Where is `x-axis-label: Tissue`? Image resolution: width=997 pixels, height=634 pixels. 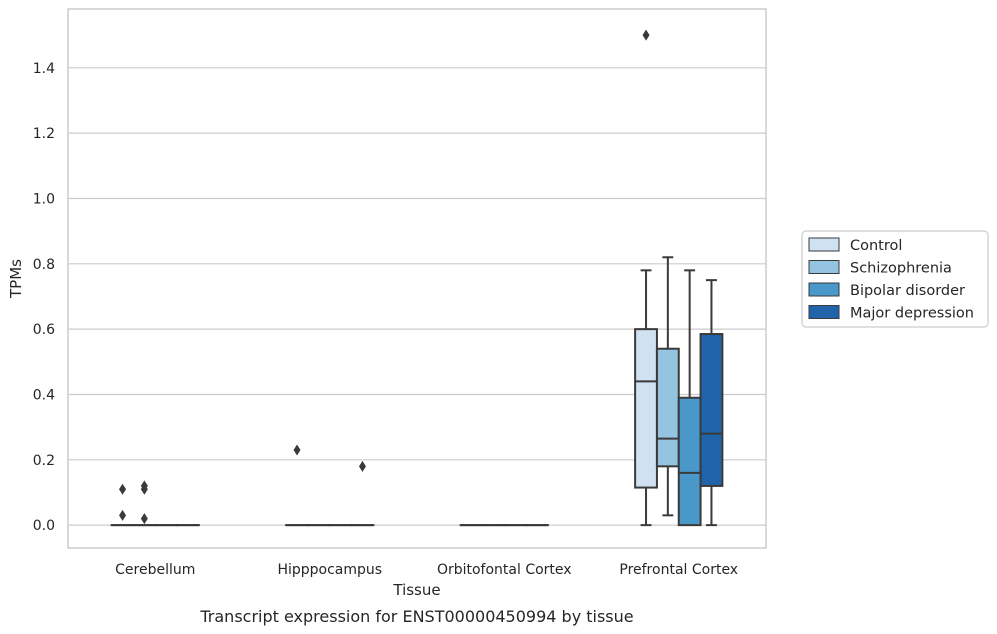
x-axis-label: Tissue is located at coordinates (416, 590).